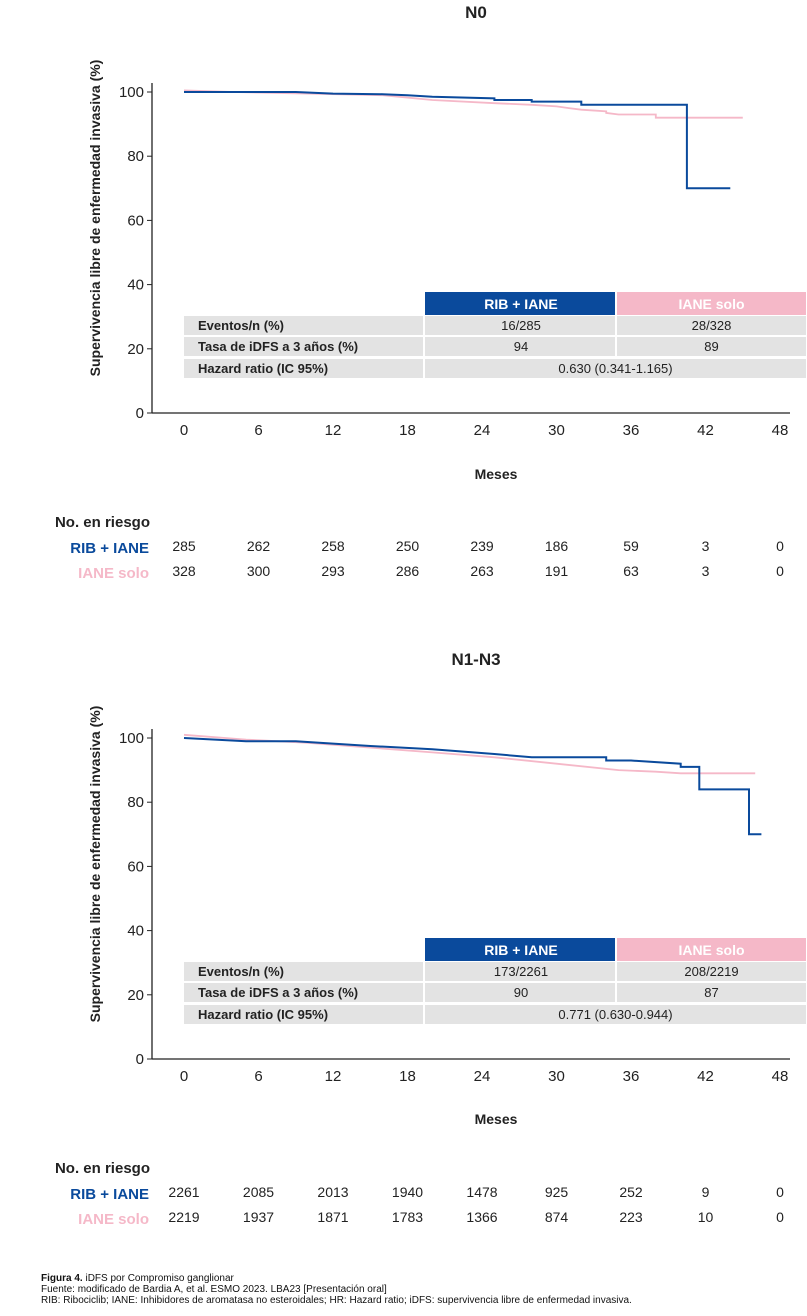 The height and width of the screenshot is (1316, 807). What do you see at coordinates (259, 571) in the screenshot?
I see `chart1-risk-value: 300` at bounding box center [259, 571].